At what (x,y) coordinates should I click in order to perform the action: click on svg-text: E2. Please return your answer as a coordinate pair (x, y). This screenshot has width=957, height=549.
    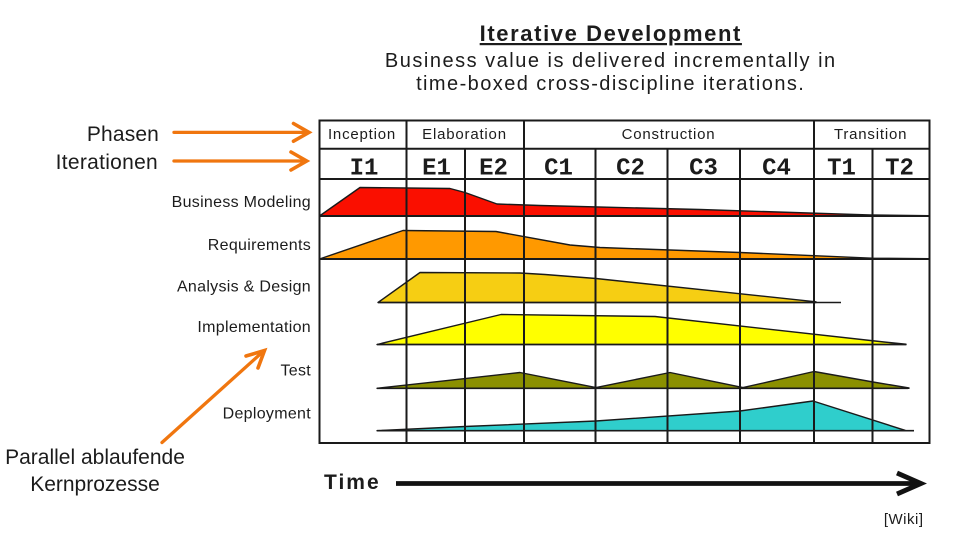
    Looking at the image, I should click on (493, 169).